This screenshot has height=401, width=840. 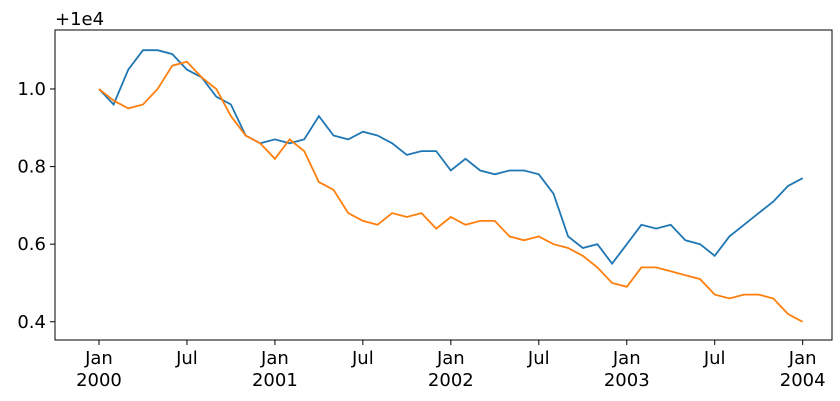 I want to click on x-tick-label: Jan 2002, so click(x=451, y=369).